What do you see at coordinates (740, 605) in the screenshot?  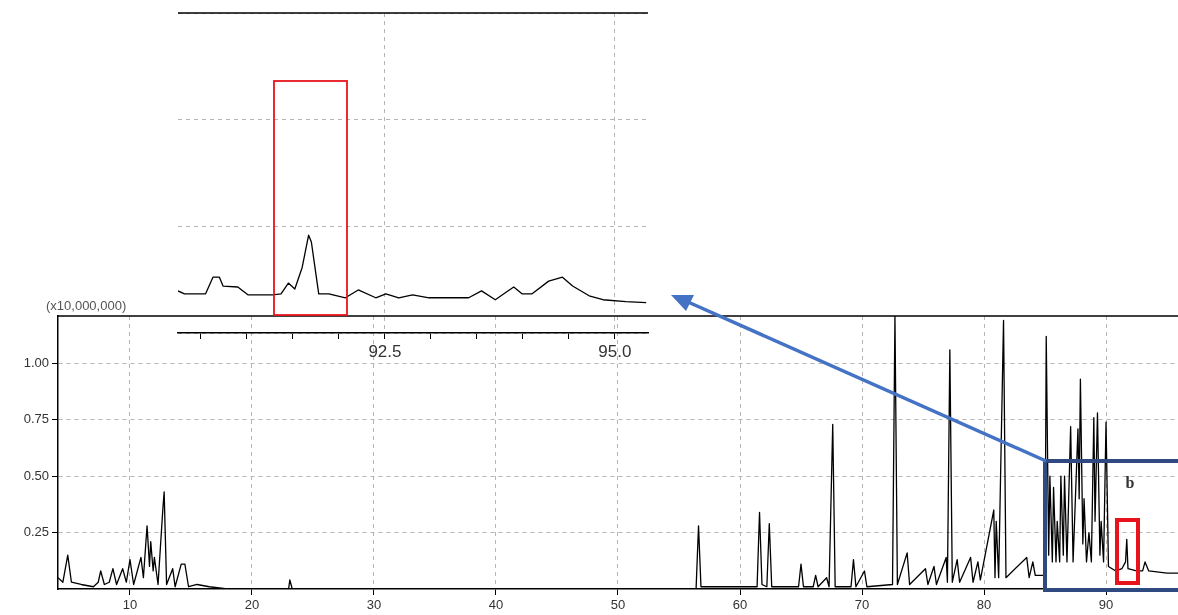 I see `x-tick-label: 60` at bounding box center [740, 605].